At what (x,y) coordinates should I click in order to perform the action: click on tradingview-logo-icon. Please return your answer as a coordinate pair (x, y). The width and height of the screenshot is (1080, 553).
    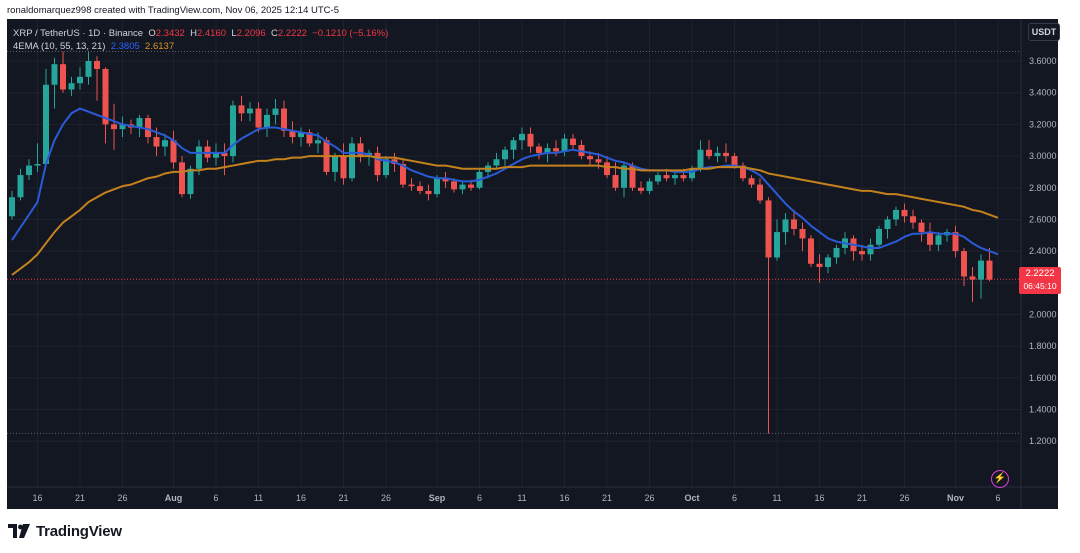
    Looking at the image, I should click on (19, 531).